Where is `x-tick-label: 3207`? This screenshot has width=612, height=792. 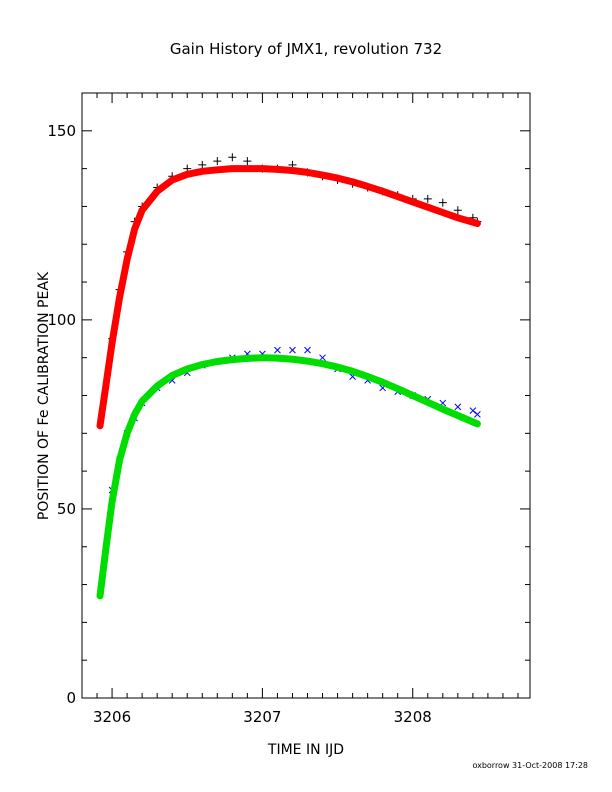
x-tick-label: 3207 is located at coordinates (262, 717).